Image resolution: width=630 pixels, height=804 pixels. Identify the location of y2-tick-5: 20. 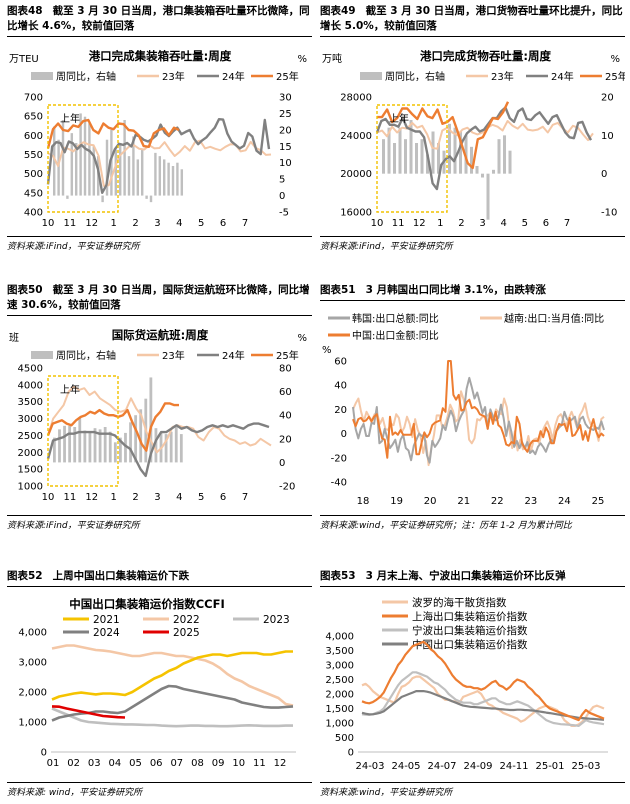
(285, 130).